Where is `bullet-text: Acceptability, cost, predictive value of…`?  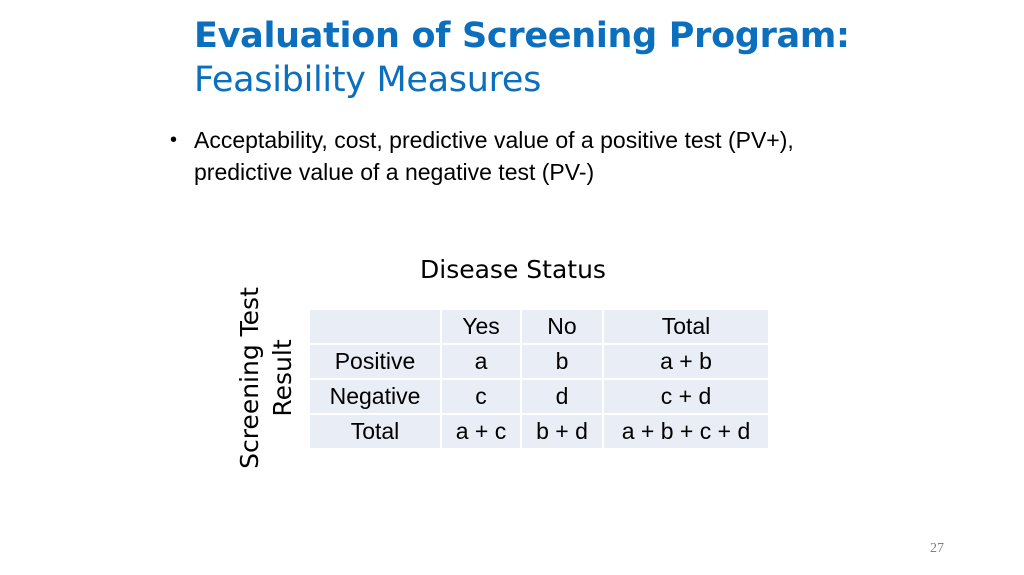 bullet-text: Acceptability, cost, predictive value of… is located at coordinates (494, 156).